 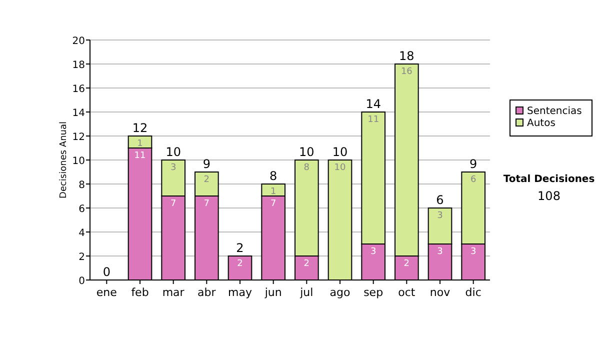 I want to click on x-tick-label: ene, so click(x=107, y=292).